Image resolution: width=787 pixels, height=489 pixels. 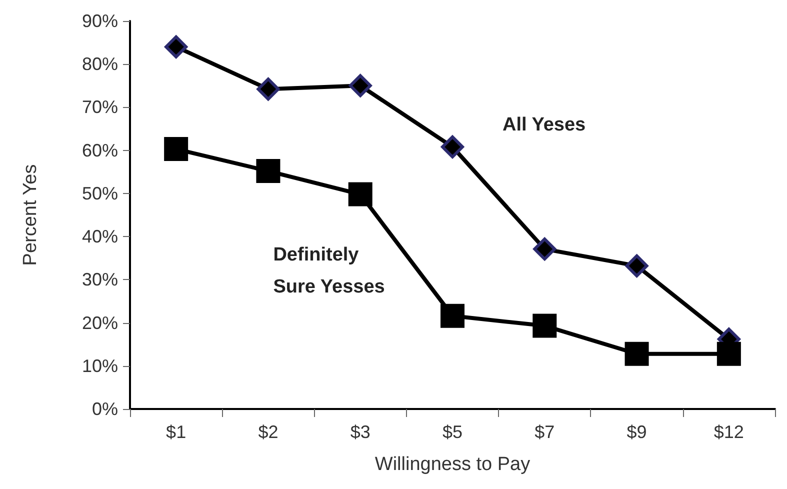 What do you see at coordinates (100, 322) in the screenshot?
I see `y-tick-label: 20%` at bounding box center [100, 322].